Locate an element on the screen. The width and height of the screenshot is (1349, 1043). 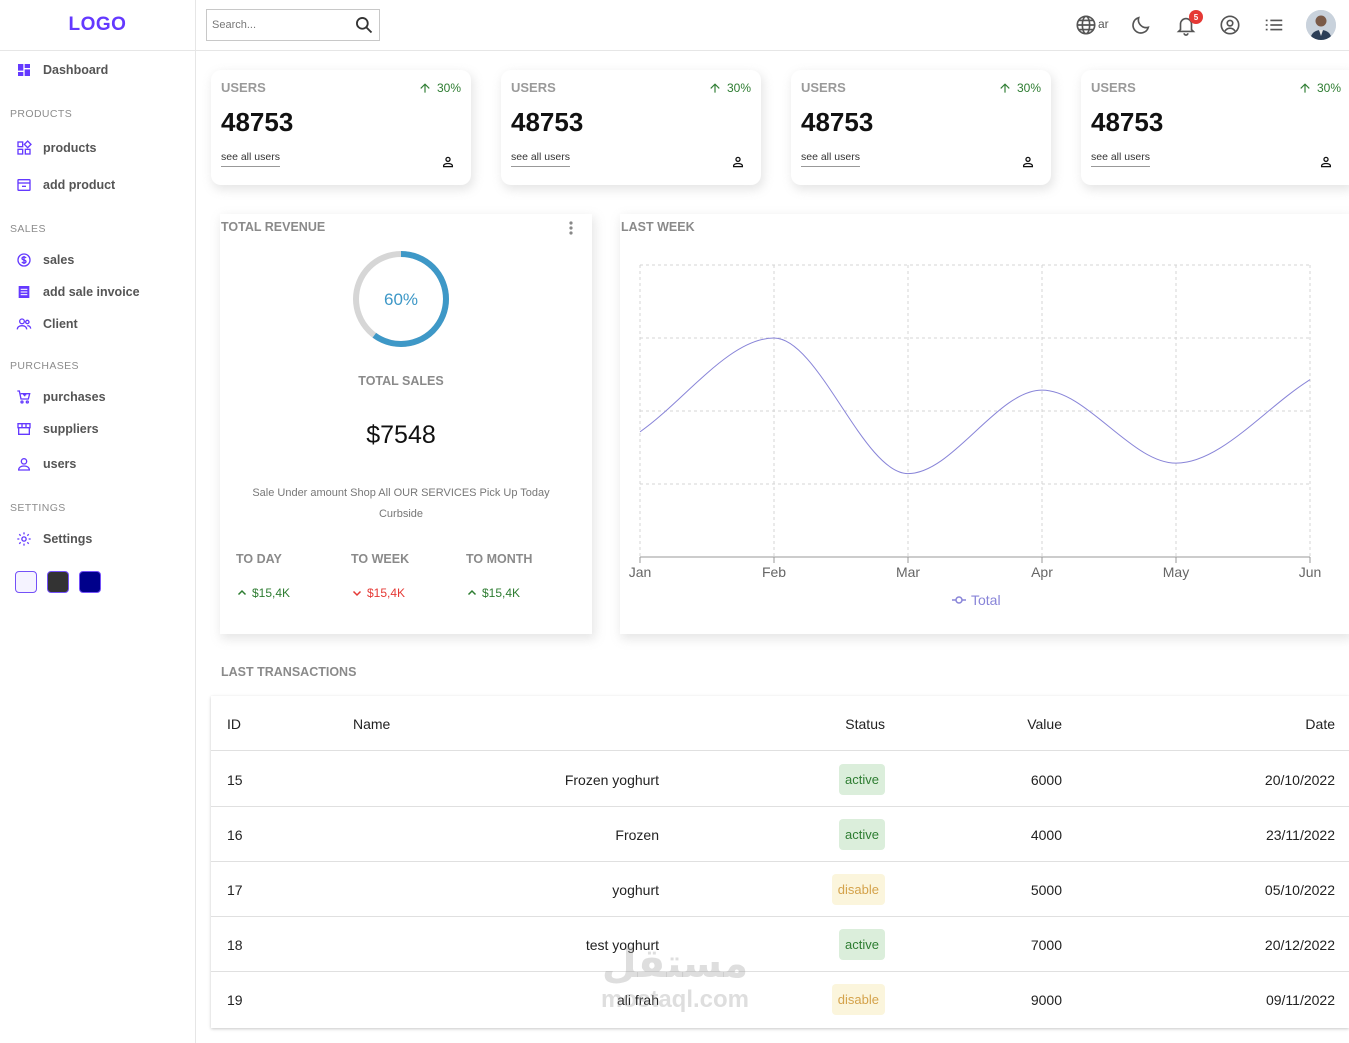
sidebar-item-label: users is located at coordinates (60, 464).